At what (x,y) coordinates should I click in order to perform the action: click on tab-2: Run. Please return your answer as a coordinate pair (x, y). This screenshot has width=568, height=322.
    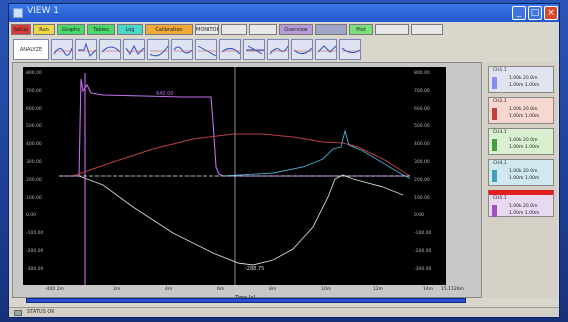
    Looking at the image, I should click on (44, 29).